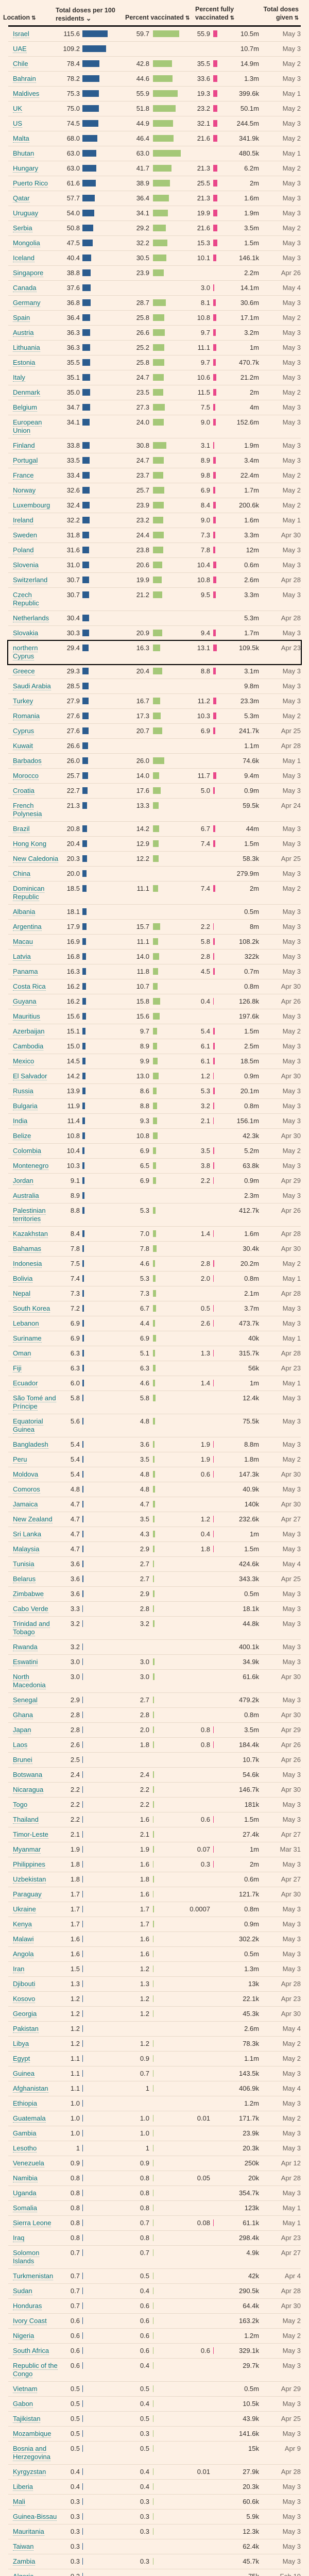  What do you see at coordinates (26, 1820) in the screenshot?
I see `country-link: Thailand` at bounding box center [26, 1820].